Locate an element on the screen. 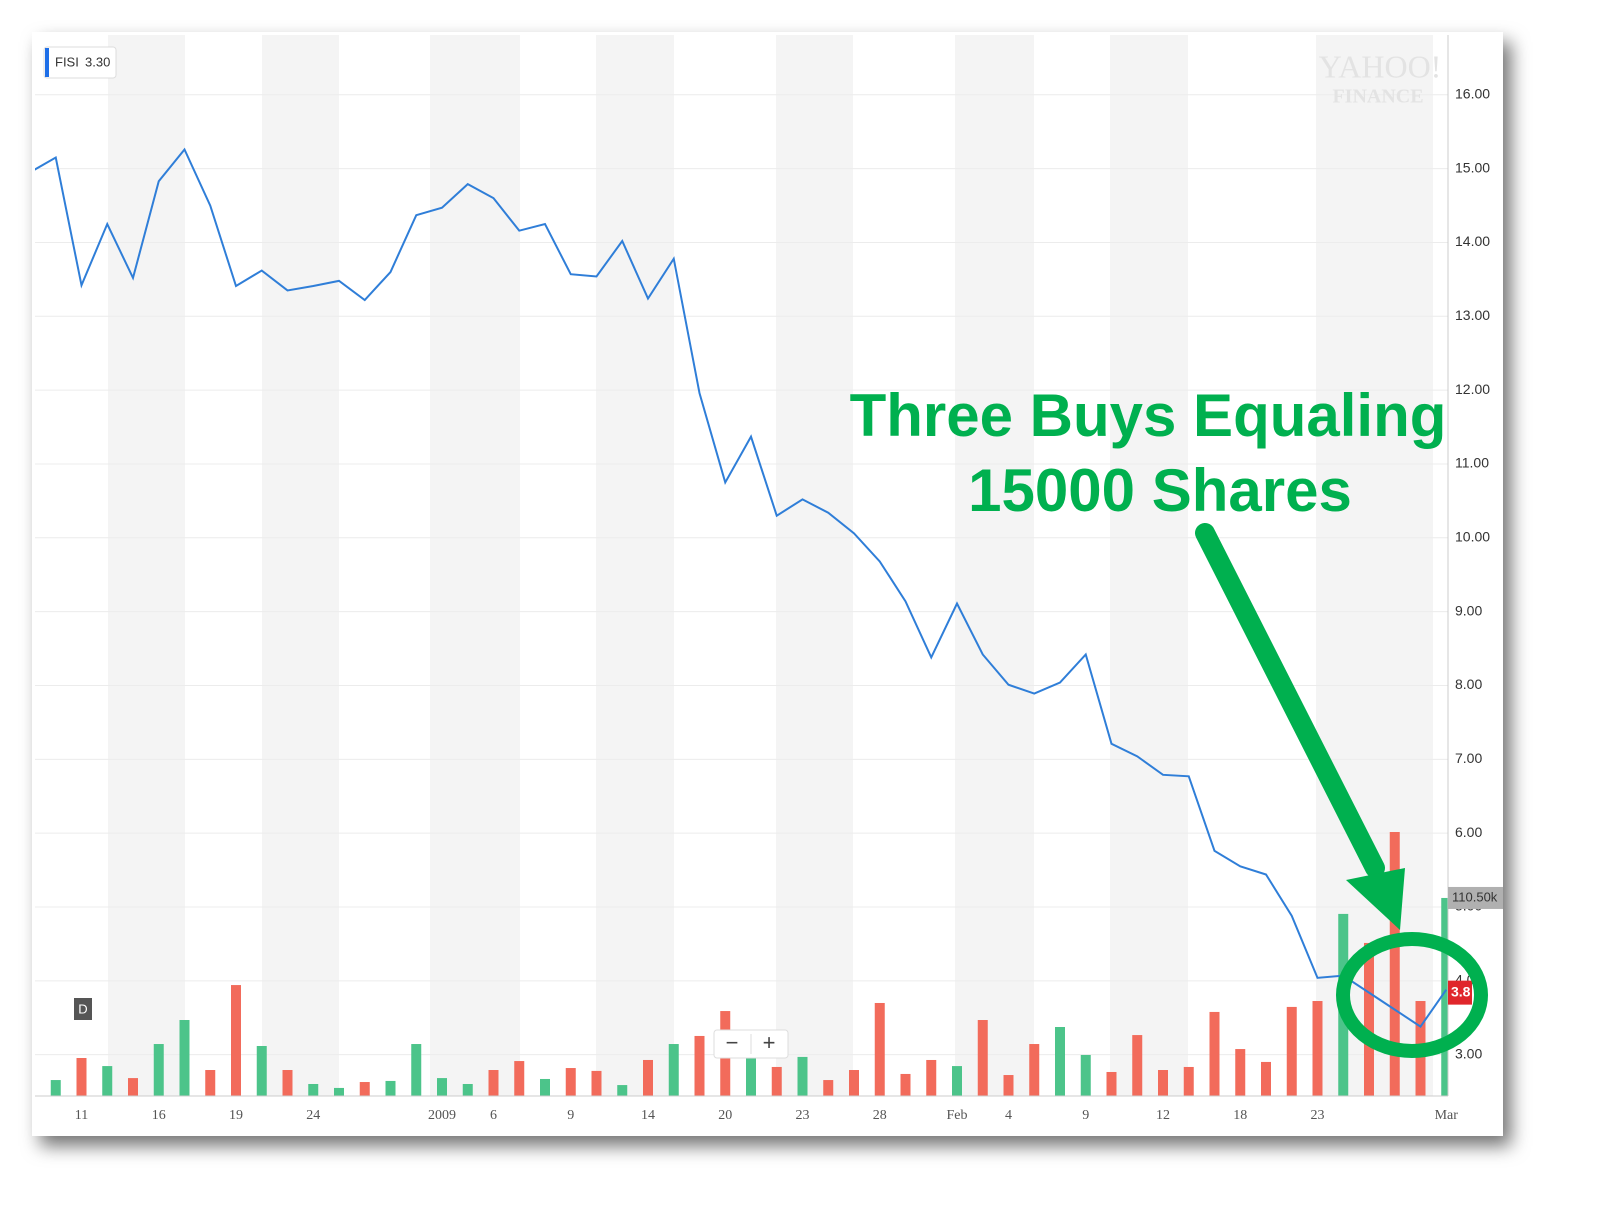 This screenshot has width=1597, height=1227. x-tick-label: 20 is located at coordinates (725, 1115).